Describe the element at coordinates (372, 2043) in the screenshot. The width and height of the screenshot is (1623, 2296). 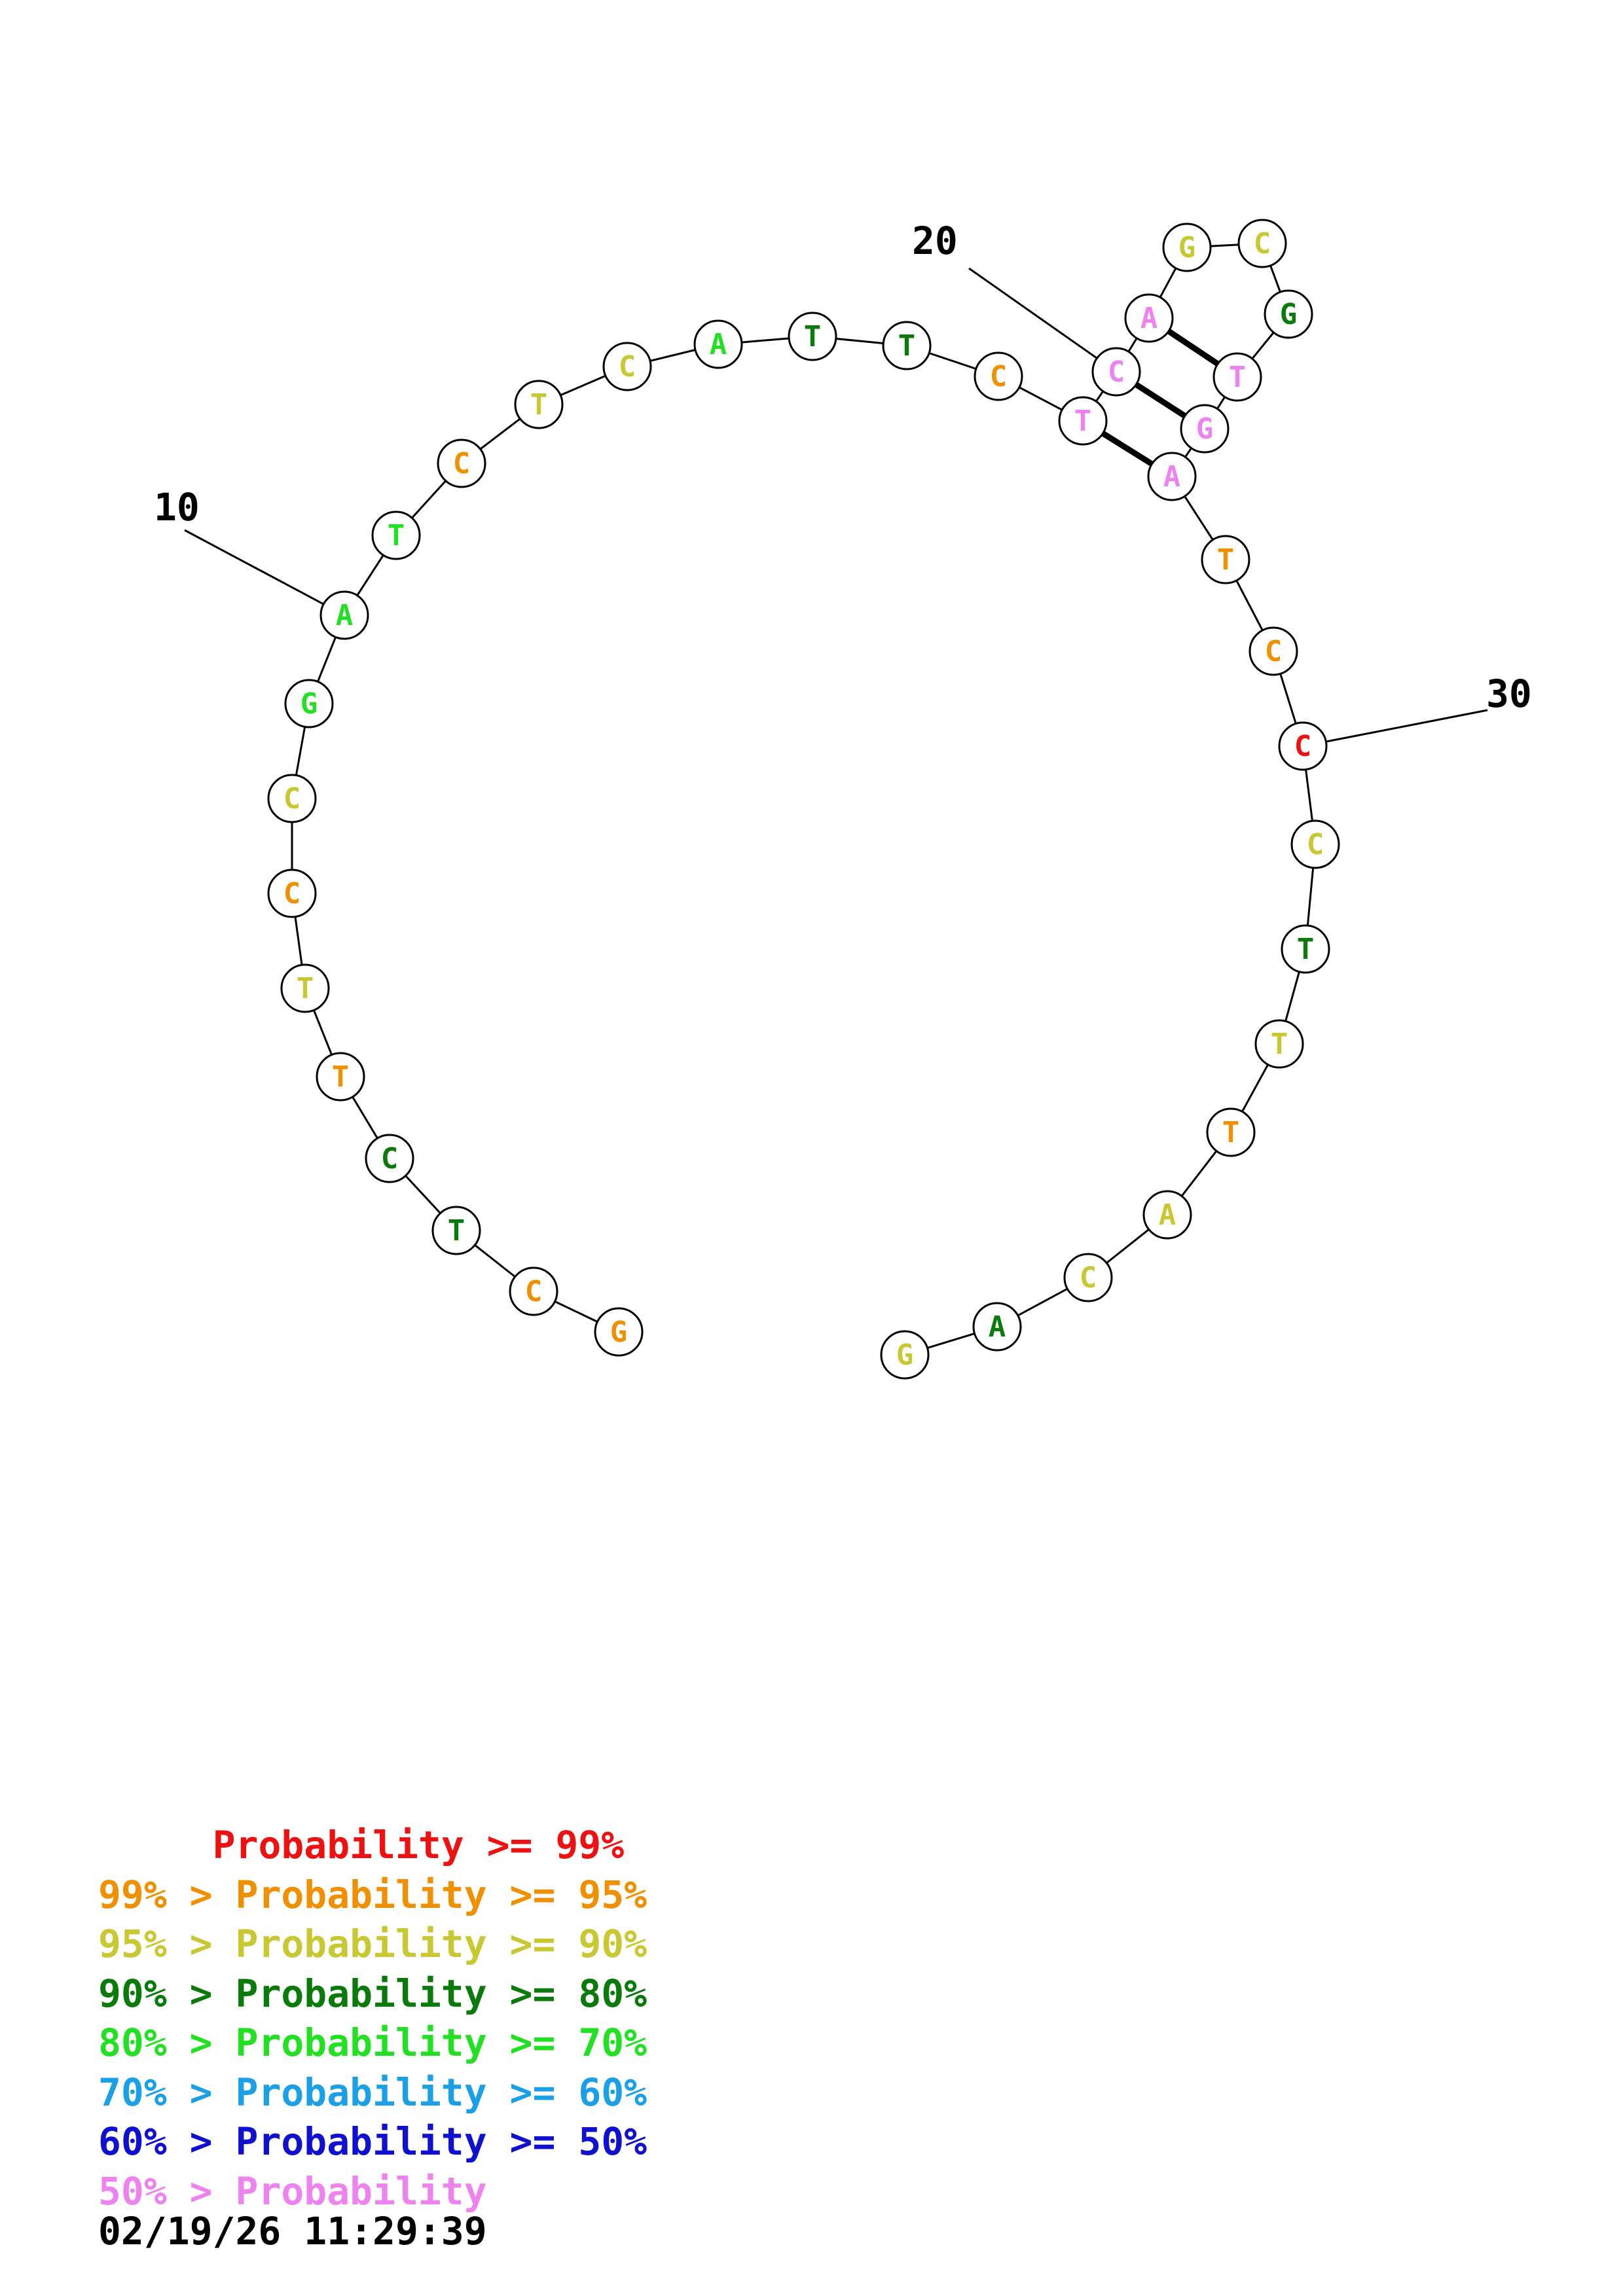
I see `legend-row: 80% > Probability >= 70%` at that location.